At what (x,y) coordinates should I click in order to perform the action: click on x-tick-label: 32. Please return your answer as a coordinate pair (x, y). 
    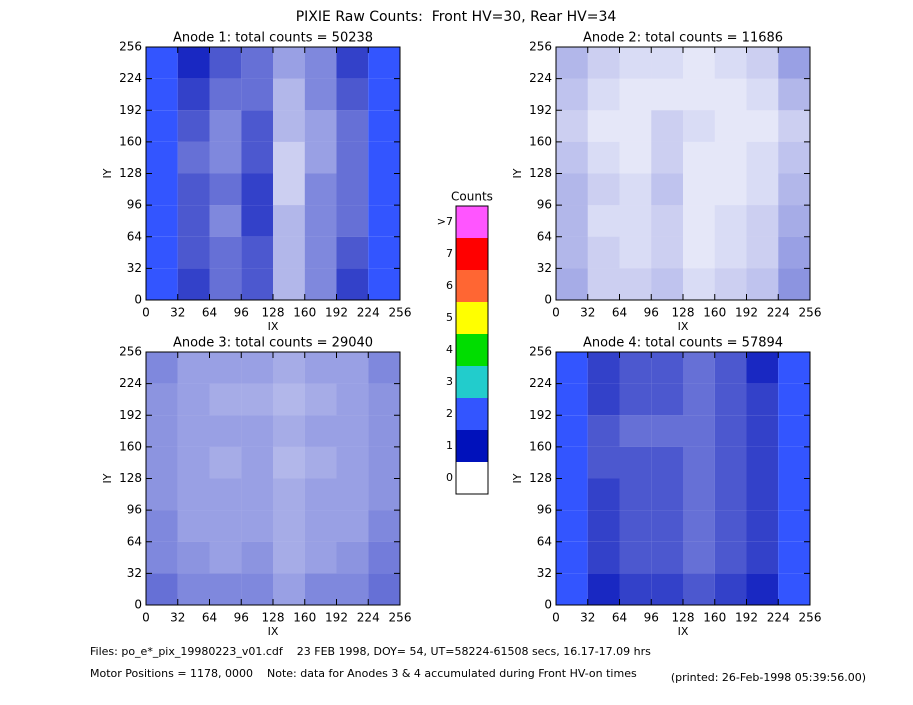
    Looking at the image, I should click on (587, 313).